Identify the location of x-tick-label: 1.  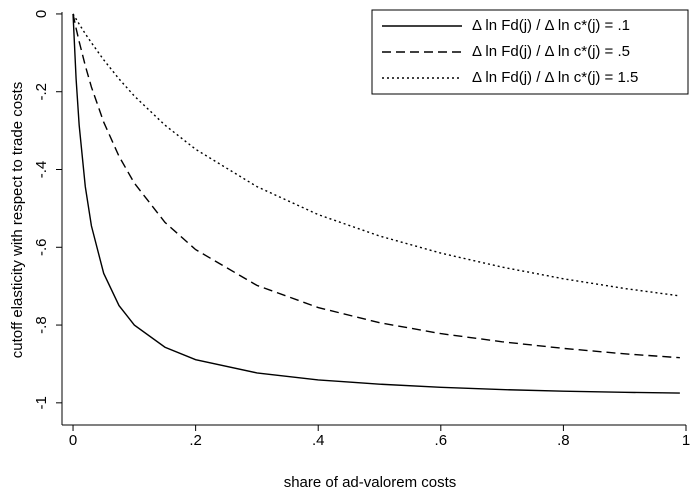
(686, 440).